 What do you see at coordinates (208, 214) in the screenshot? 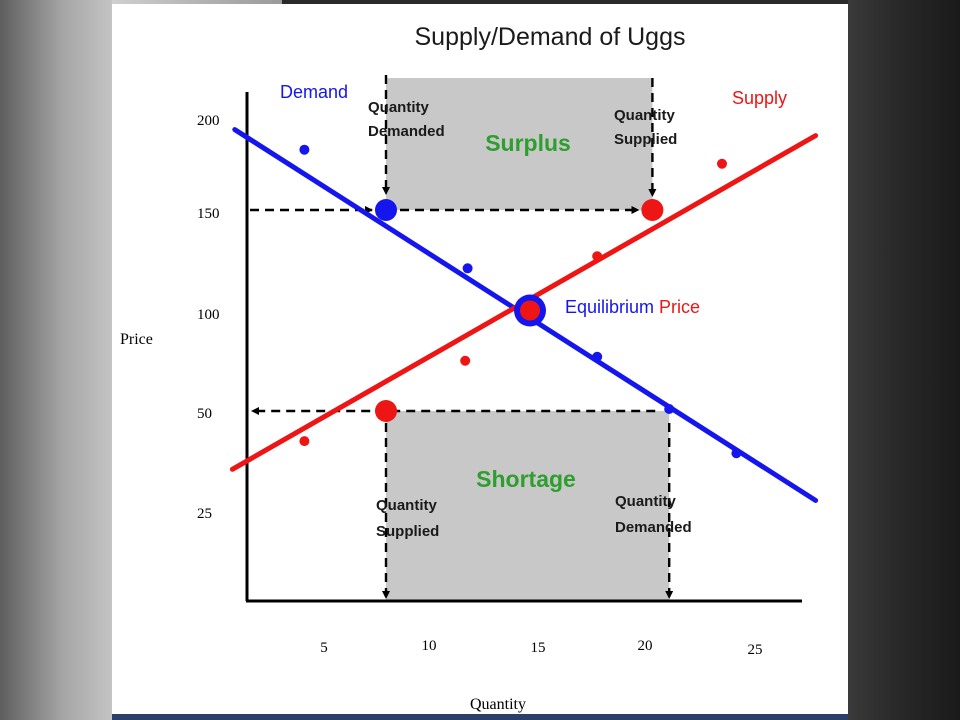
I see `y-tick-label: 150` at bounding box center [208, 214].